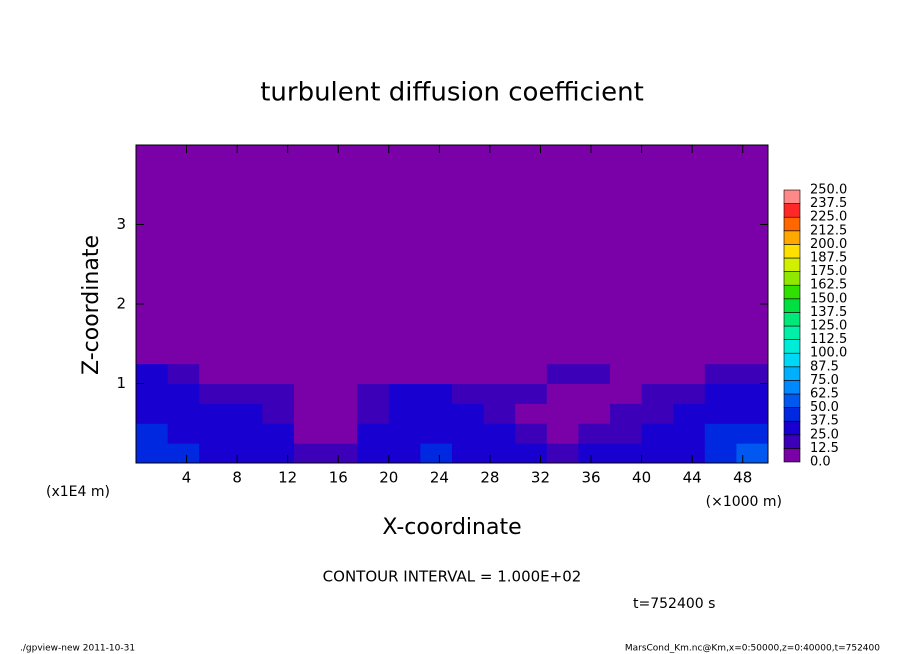  Describe the element at coordinates (237, 478) in the screenshot. I see `x-tick-label: 8` at that location.